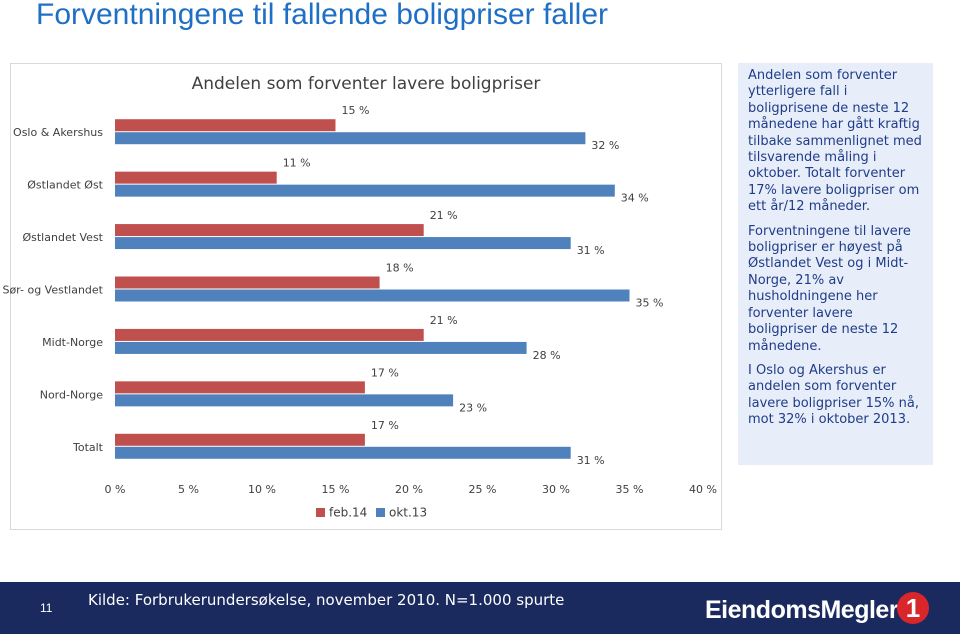  What do you see at coordinates (62, 237) in the screenshot?
I see `y-tick-label: Østlandet Vest` at bounding box center [62, 237].